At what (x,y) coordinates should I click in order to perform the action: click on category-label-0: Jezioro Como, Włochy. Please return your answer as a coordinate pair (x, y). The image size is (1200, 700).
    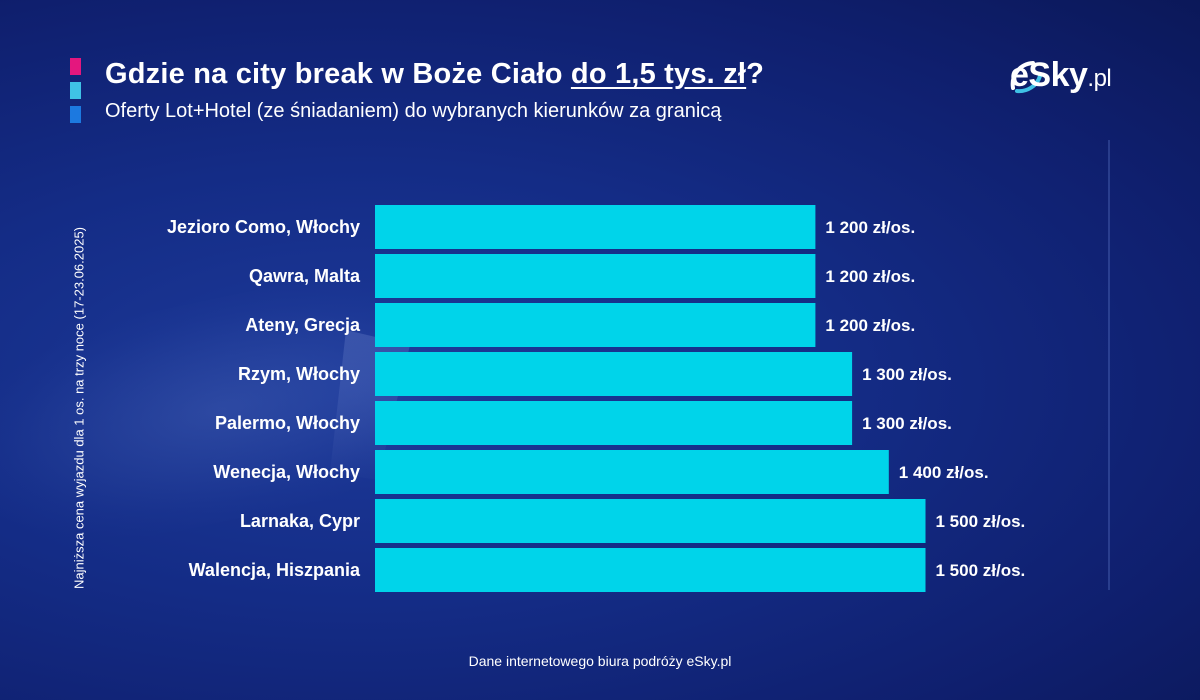
    Looking at the image, I should click on (263, 227).